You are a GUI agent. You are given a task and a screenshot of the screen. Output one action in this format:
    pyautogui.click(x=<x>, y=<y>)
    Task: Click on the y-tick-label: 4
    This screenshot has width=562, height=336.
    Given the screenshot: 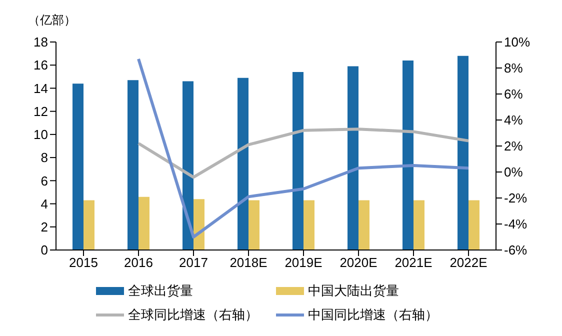 What is the action you would take?
    pyautogui.click(x=44, y=204)
    